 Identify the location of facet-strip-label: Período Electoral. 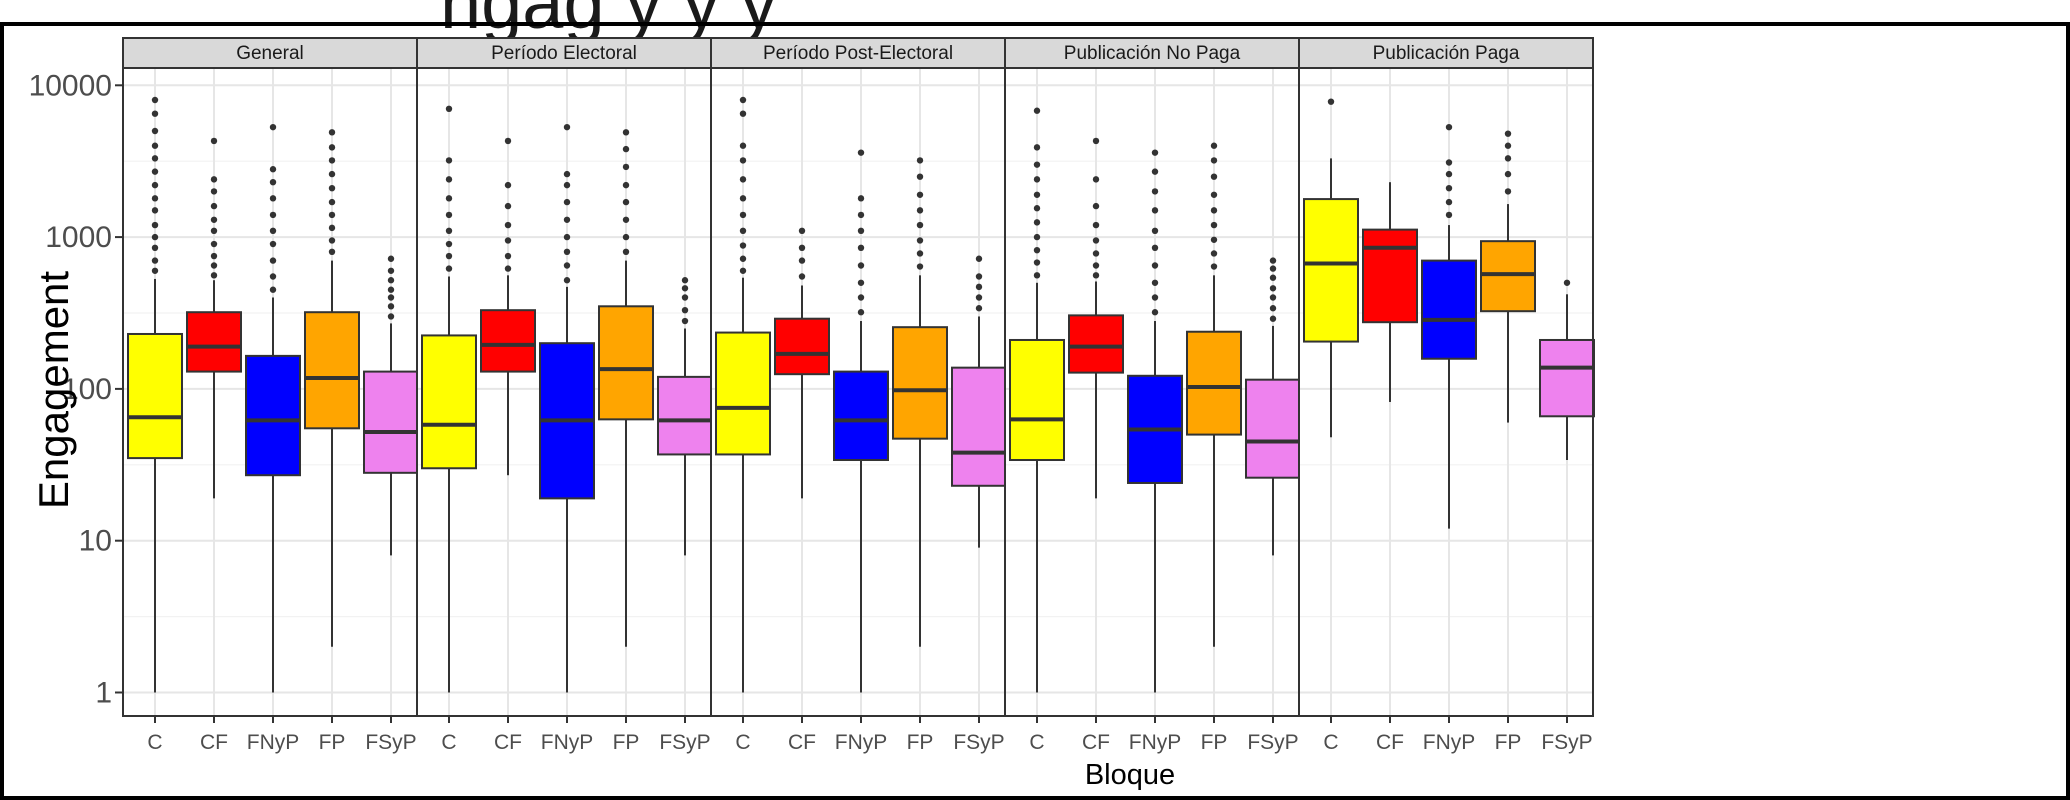
(564, 53).